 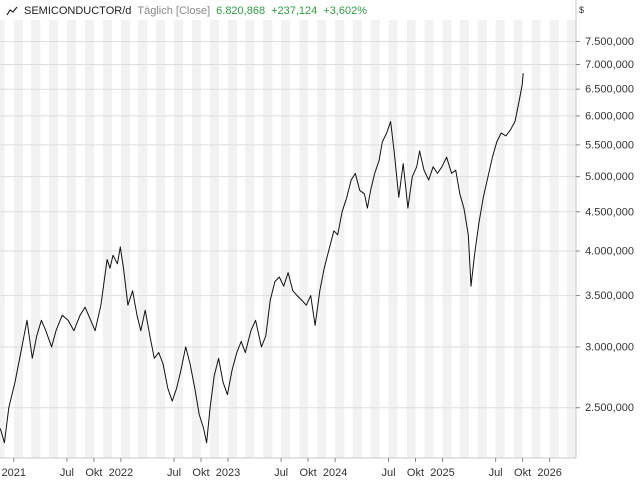 What do you see at coordinates (609, 177) in the screenshot?
I see `y-tick-label: 5.000,000` at bounding box center [609, 177].